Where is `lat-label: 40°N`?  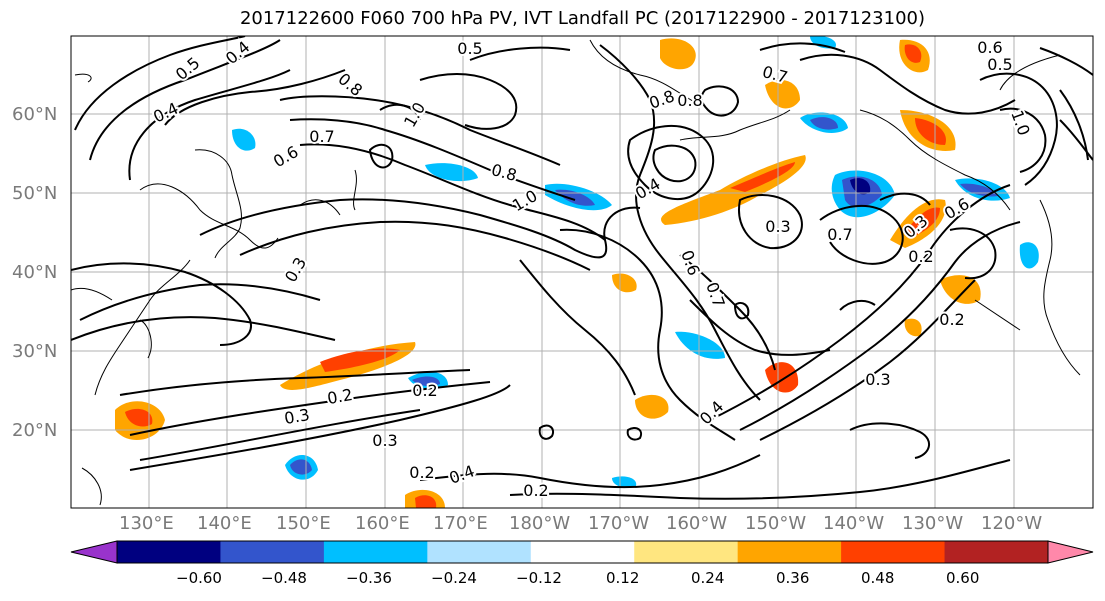 lat-label: 40°N is located at coordinates (35, 272).